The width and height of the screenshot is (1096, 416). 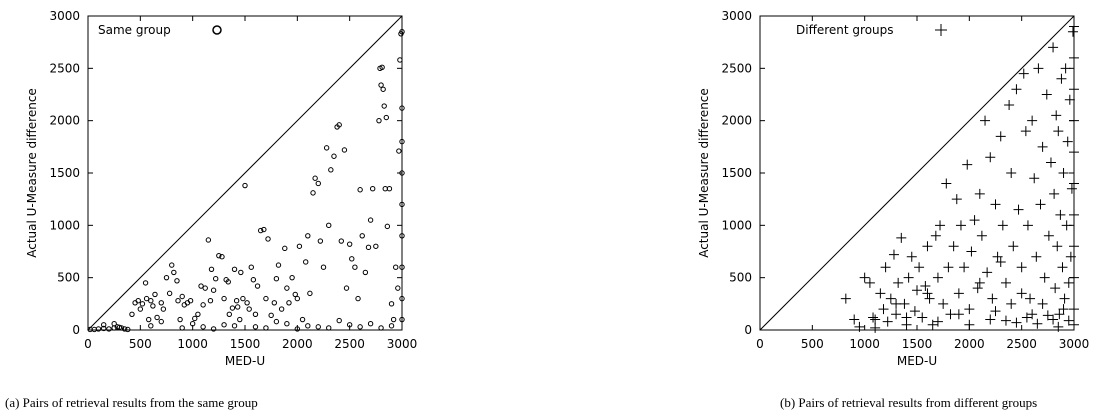 What do you see at coordinates (217, 30) in the screenshot?
I see `legend-marker` at bounding box center [217, 30].